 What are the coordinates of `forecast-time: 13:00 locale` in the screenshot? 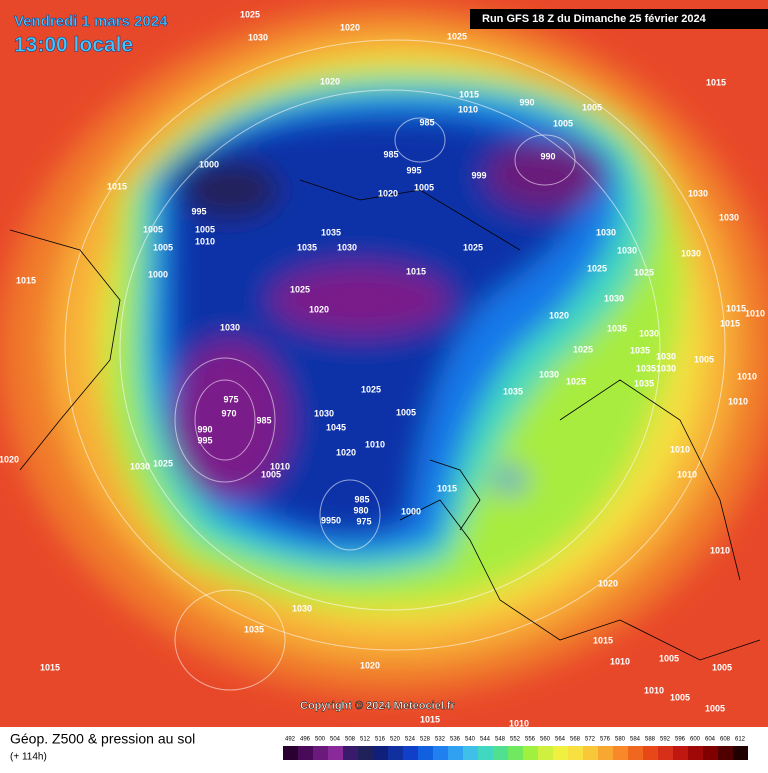 It's located at (73, 45).